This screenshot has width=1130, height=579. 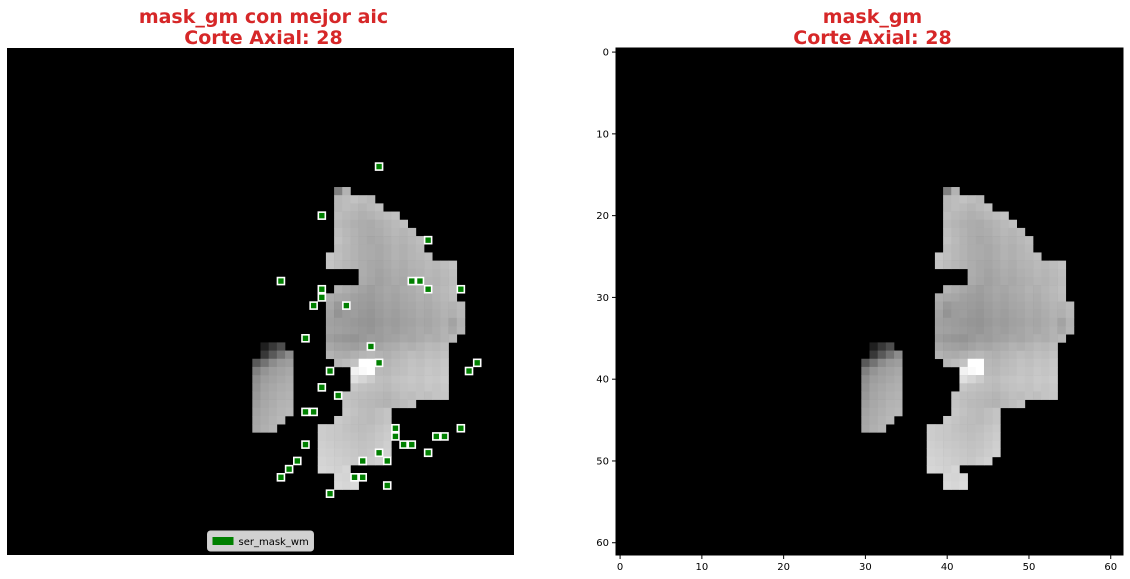 I want to click on scatter-points, so click(x=379, y=330).